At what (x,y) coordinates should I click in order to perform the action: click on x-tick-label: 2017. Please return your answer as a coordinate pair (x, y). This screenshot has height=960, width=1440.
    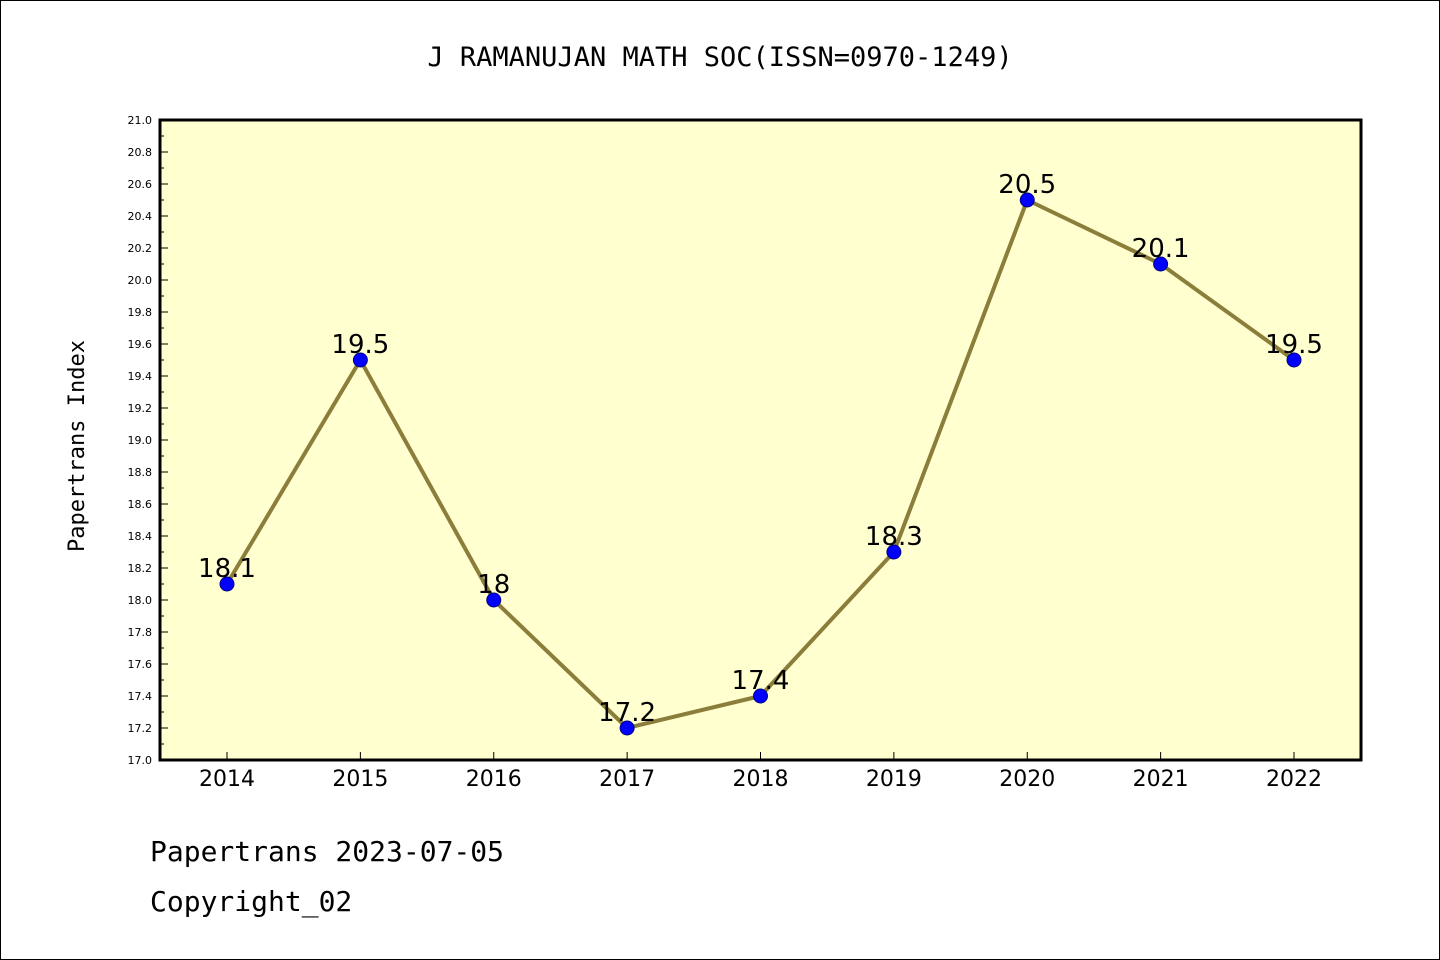
    Looking at the image, I should click on (627, 779).